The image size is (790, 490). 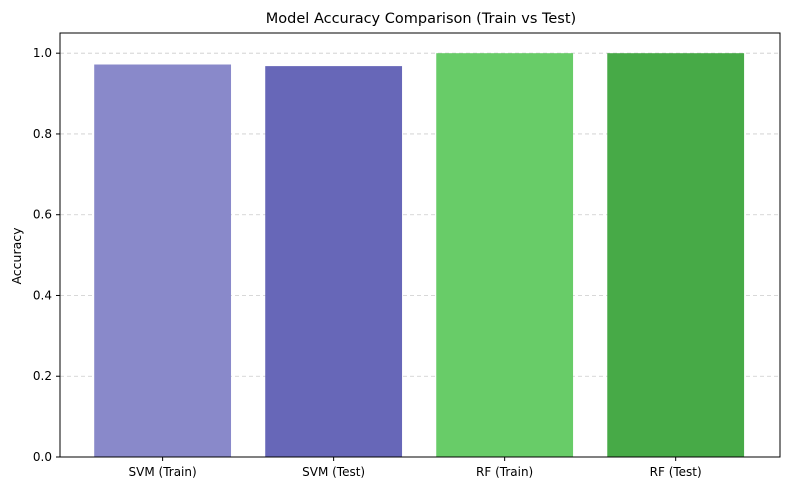 What do you see at coordinates (415, 468) in the screenshot?
I see `x-axis-ticks: SVM (Train) SVM (Test) RF (Train) RF (Test)` at bounding box center [415, 468].